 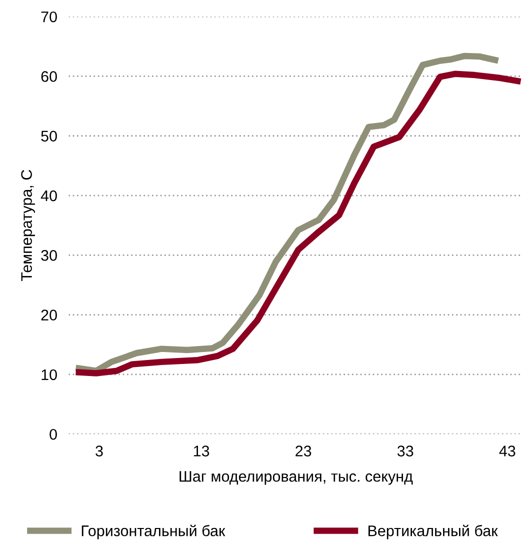 What do you see at coordinates (49, 136) in the screenshot?
I see `y-tick-label: 50` at bounding box center [49, 136].